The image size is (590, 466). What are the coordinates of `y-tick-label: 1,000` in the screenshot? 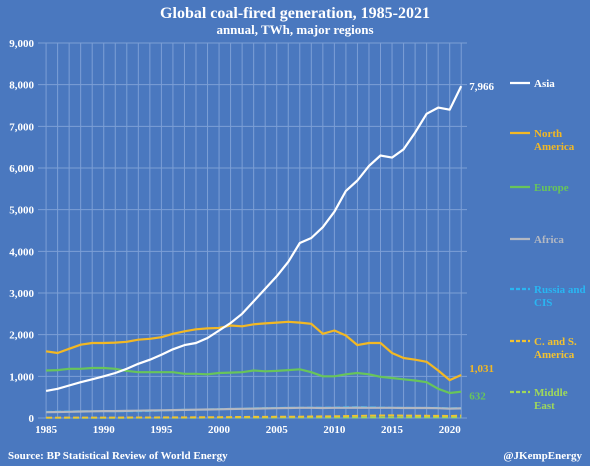 It's located at (21, 377).